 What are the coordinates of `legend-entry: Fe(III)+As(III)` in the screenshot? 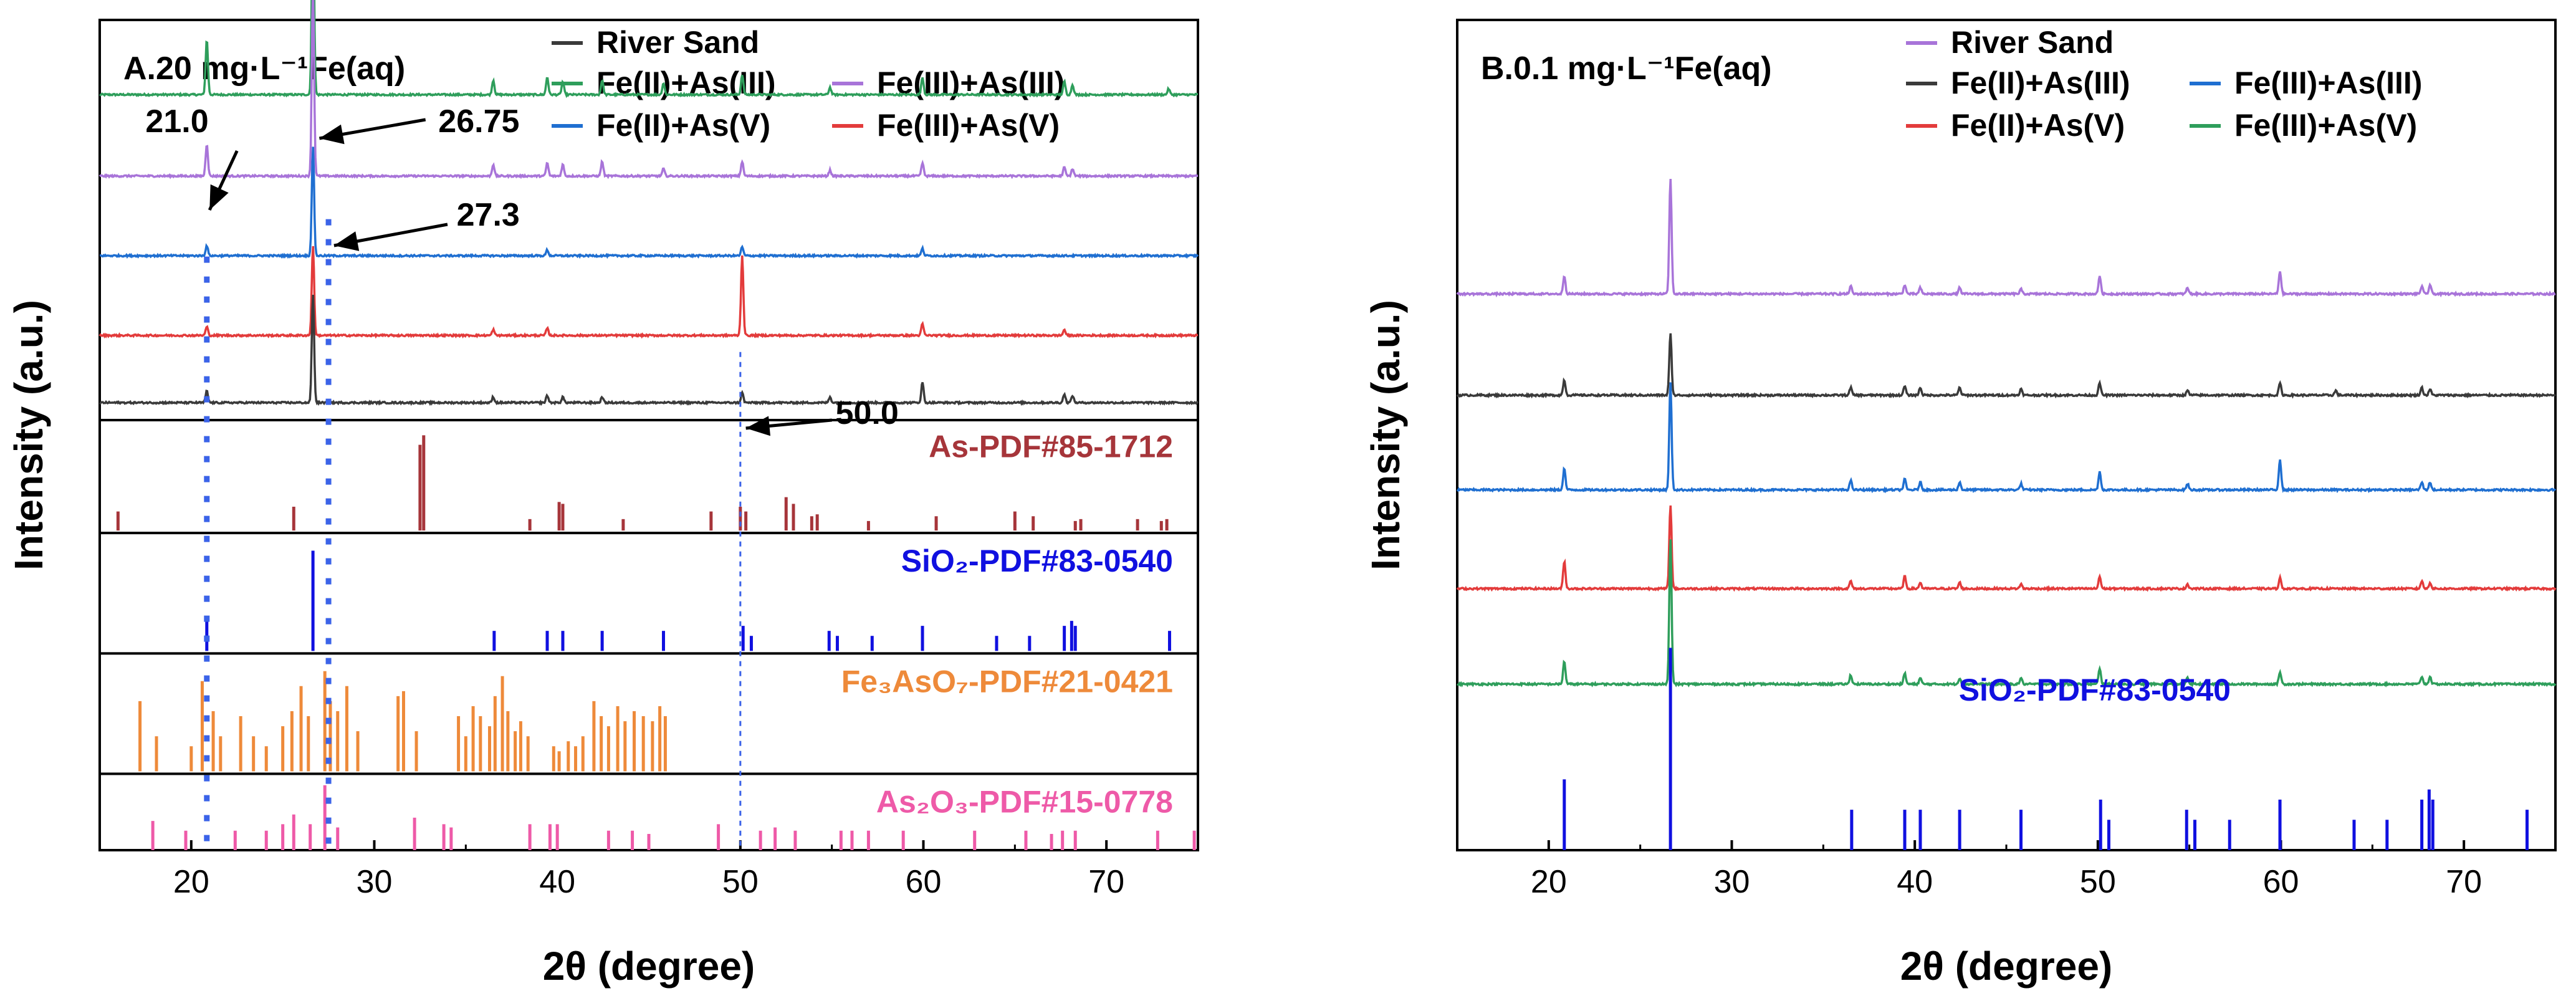 It's located at (2328, 83).